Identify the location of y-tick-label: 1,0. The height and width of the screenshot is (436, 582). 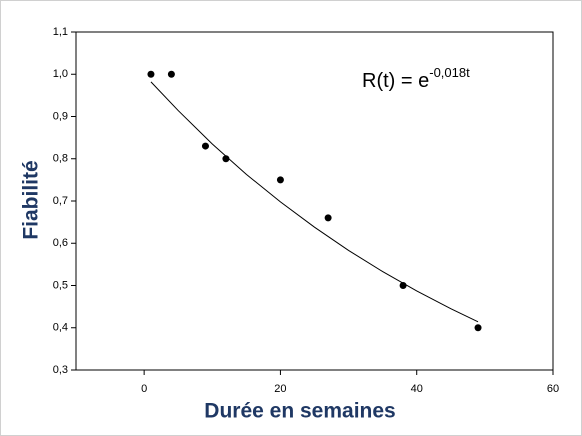
(60, 74).